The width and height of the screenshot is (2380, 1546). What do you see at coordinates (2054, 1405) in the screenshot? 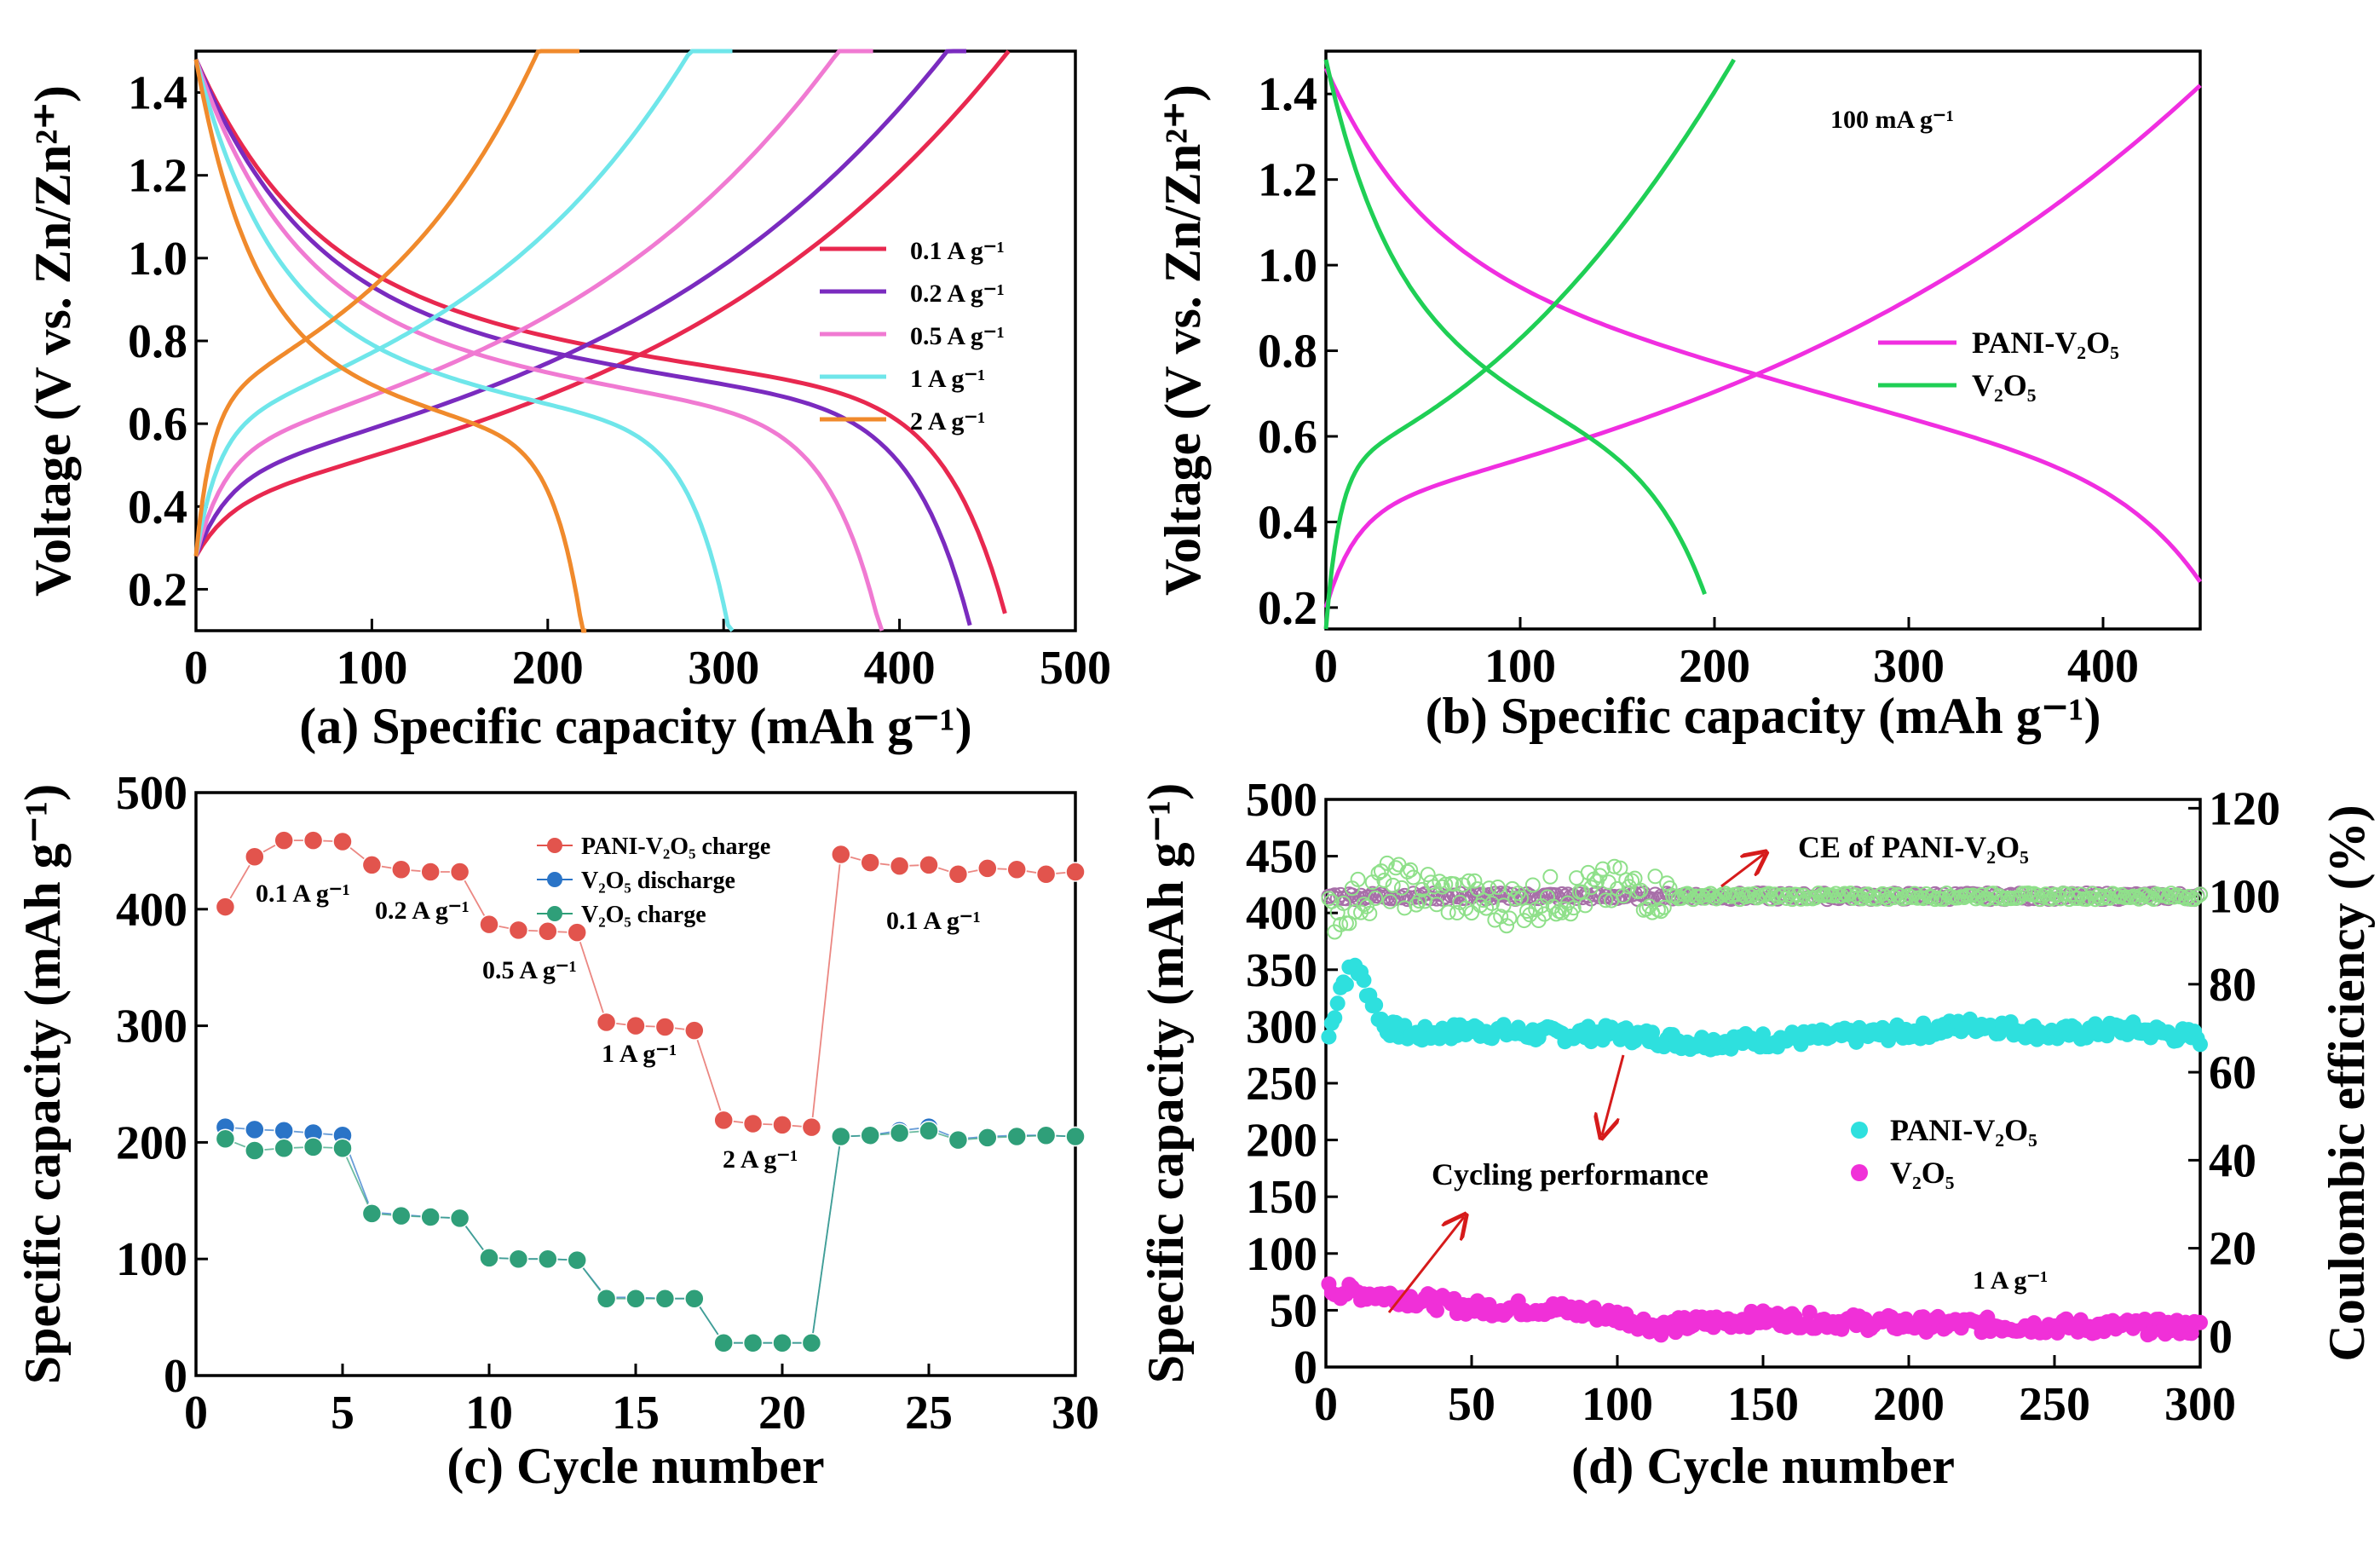
I see `x-tick-label: 250` at bounding box center [2054, 1405].